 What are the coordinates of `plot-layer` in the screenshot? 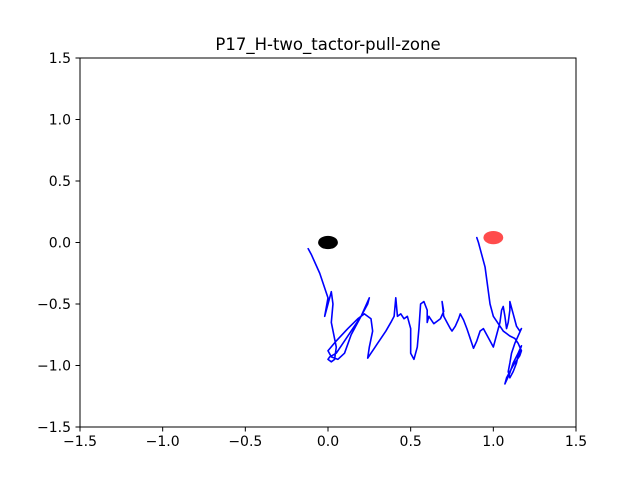 It's located at (415, 307).